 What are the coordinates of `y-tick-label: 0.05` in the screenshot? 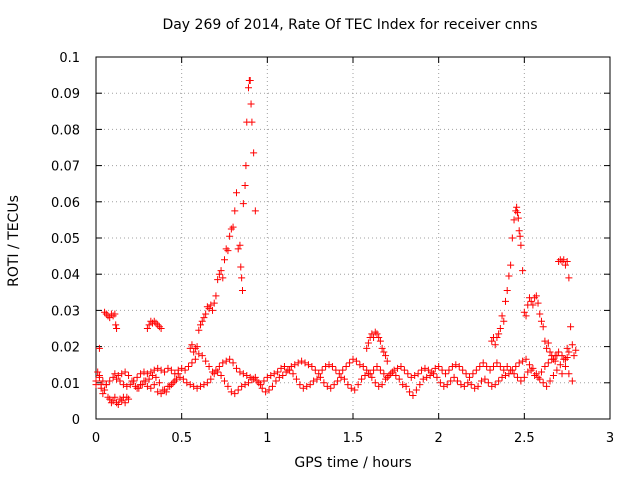 It's located at (65, 239).